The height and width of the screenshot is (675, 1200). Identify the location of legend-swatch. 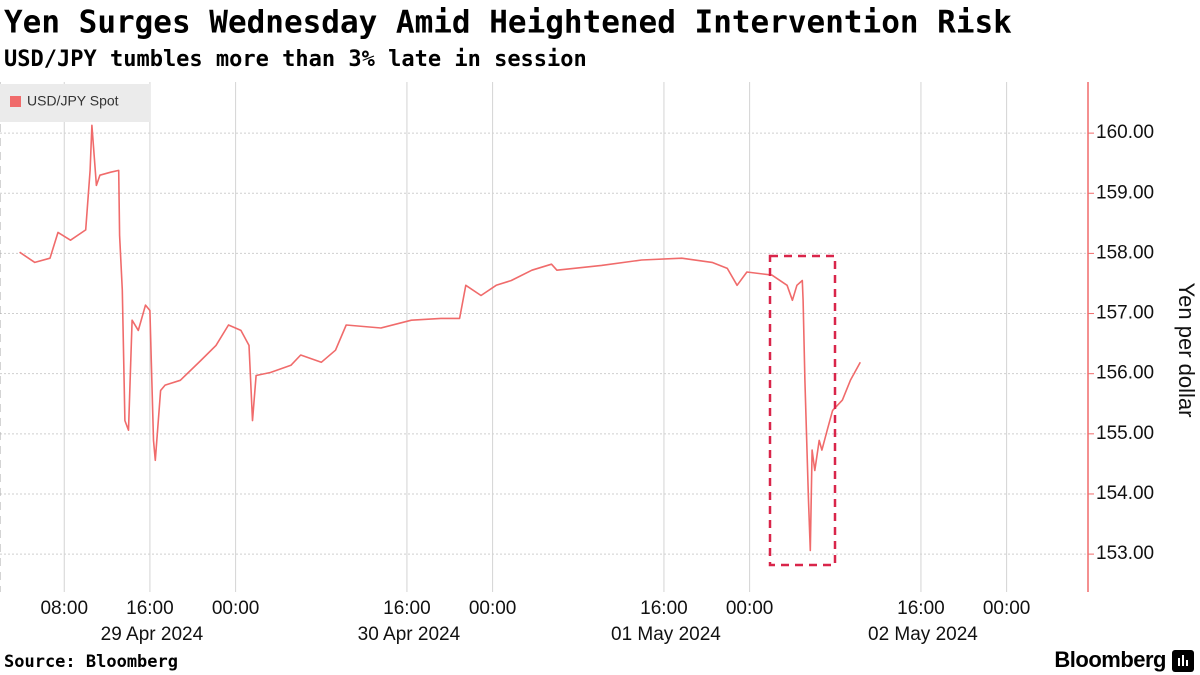
(15, 101).